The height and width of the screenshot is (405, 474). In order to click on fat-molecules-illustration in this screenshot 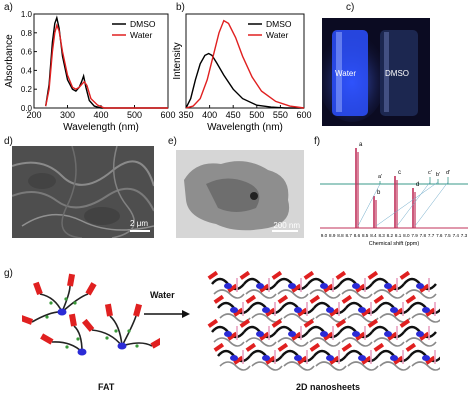, I will do `click(91, 314)`.